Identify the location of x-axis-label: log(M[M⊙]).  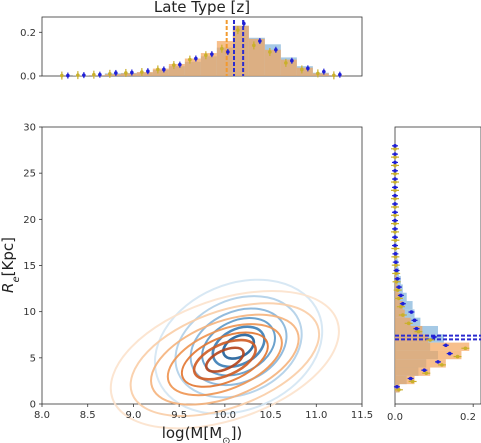
(202, 433).